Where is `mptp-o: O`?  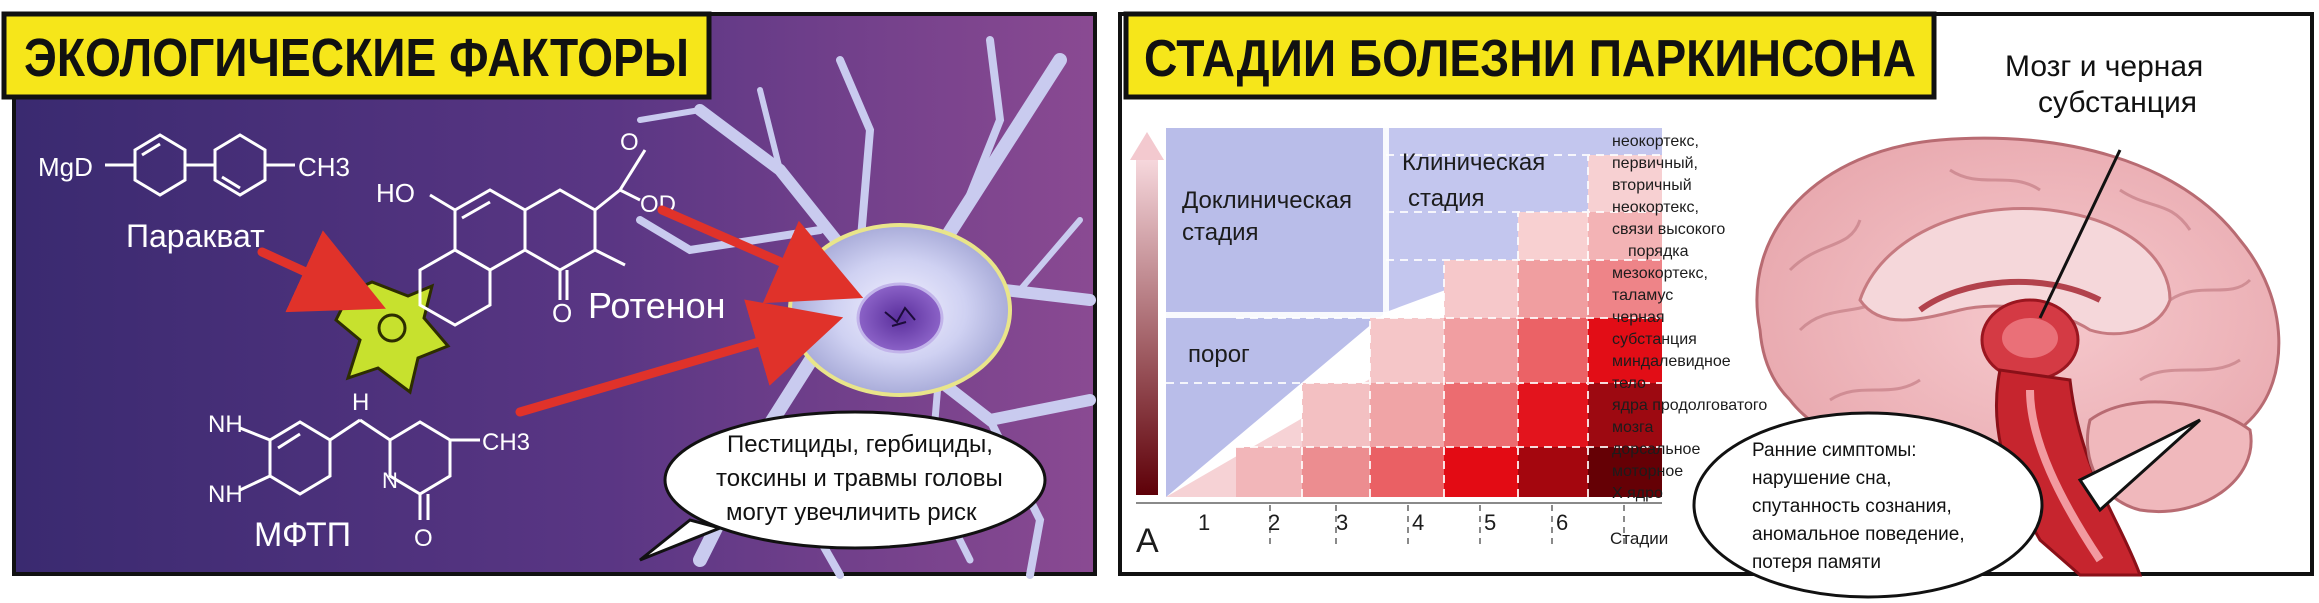
mptp-o: O is located at coordinates (423, 538).